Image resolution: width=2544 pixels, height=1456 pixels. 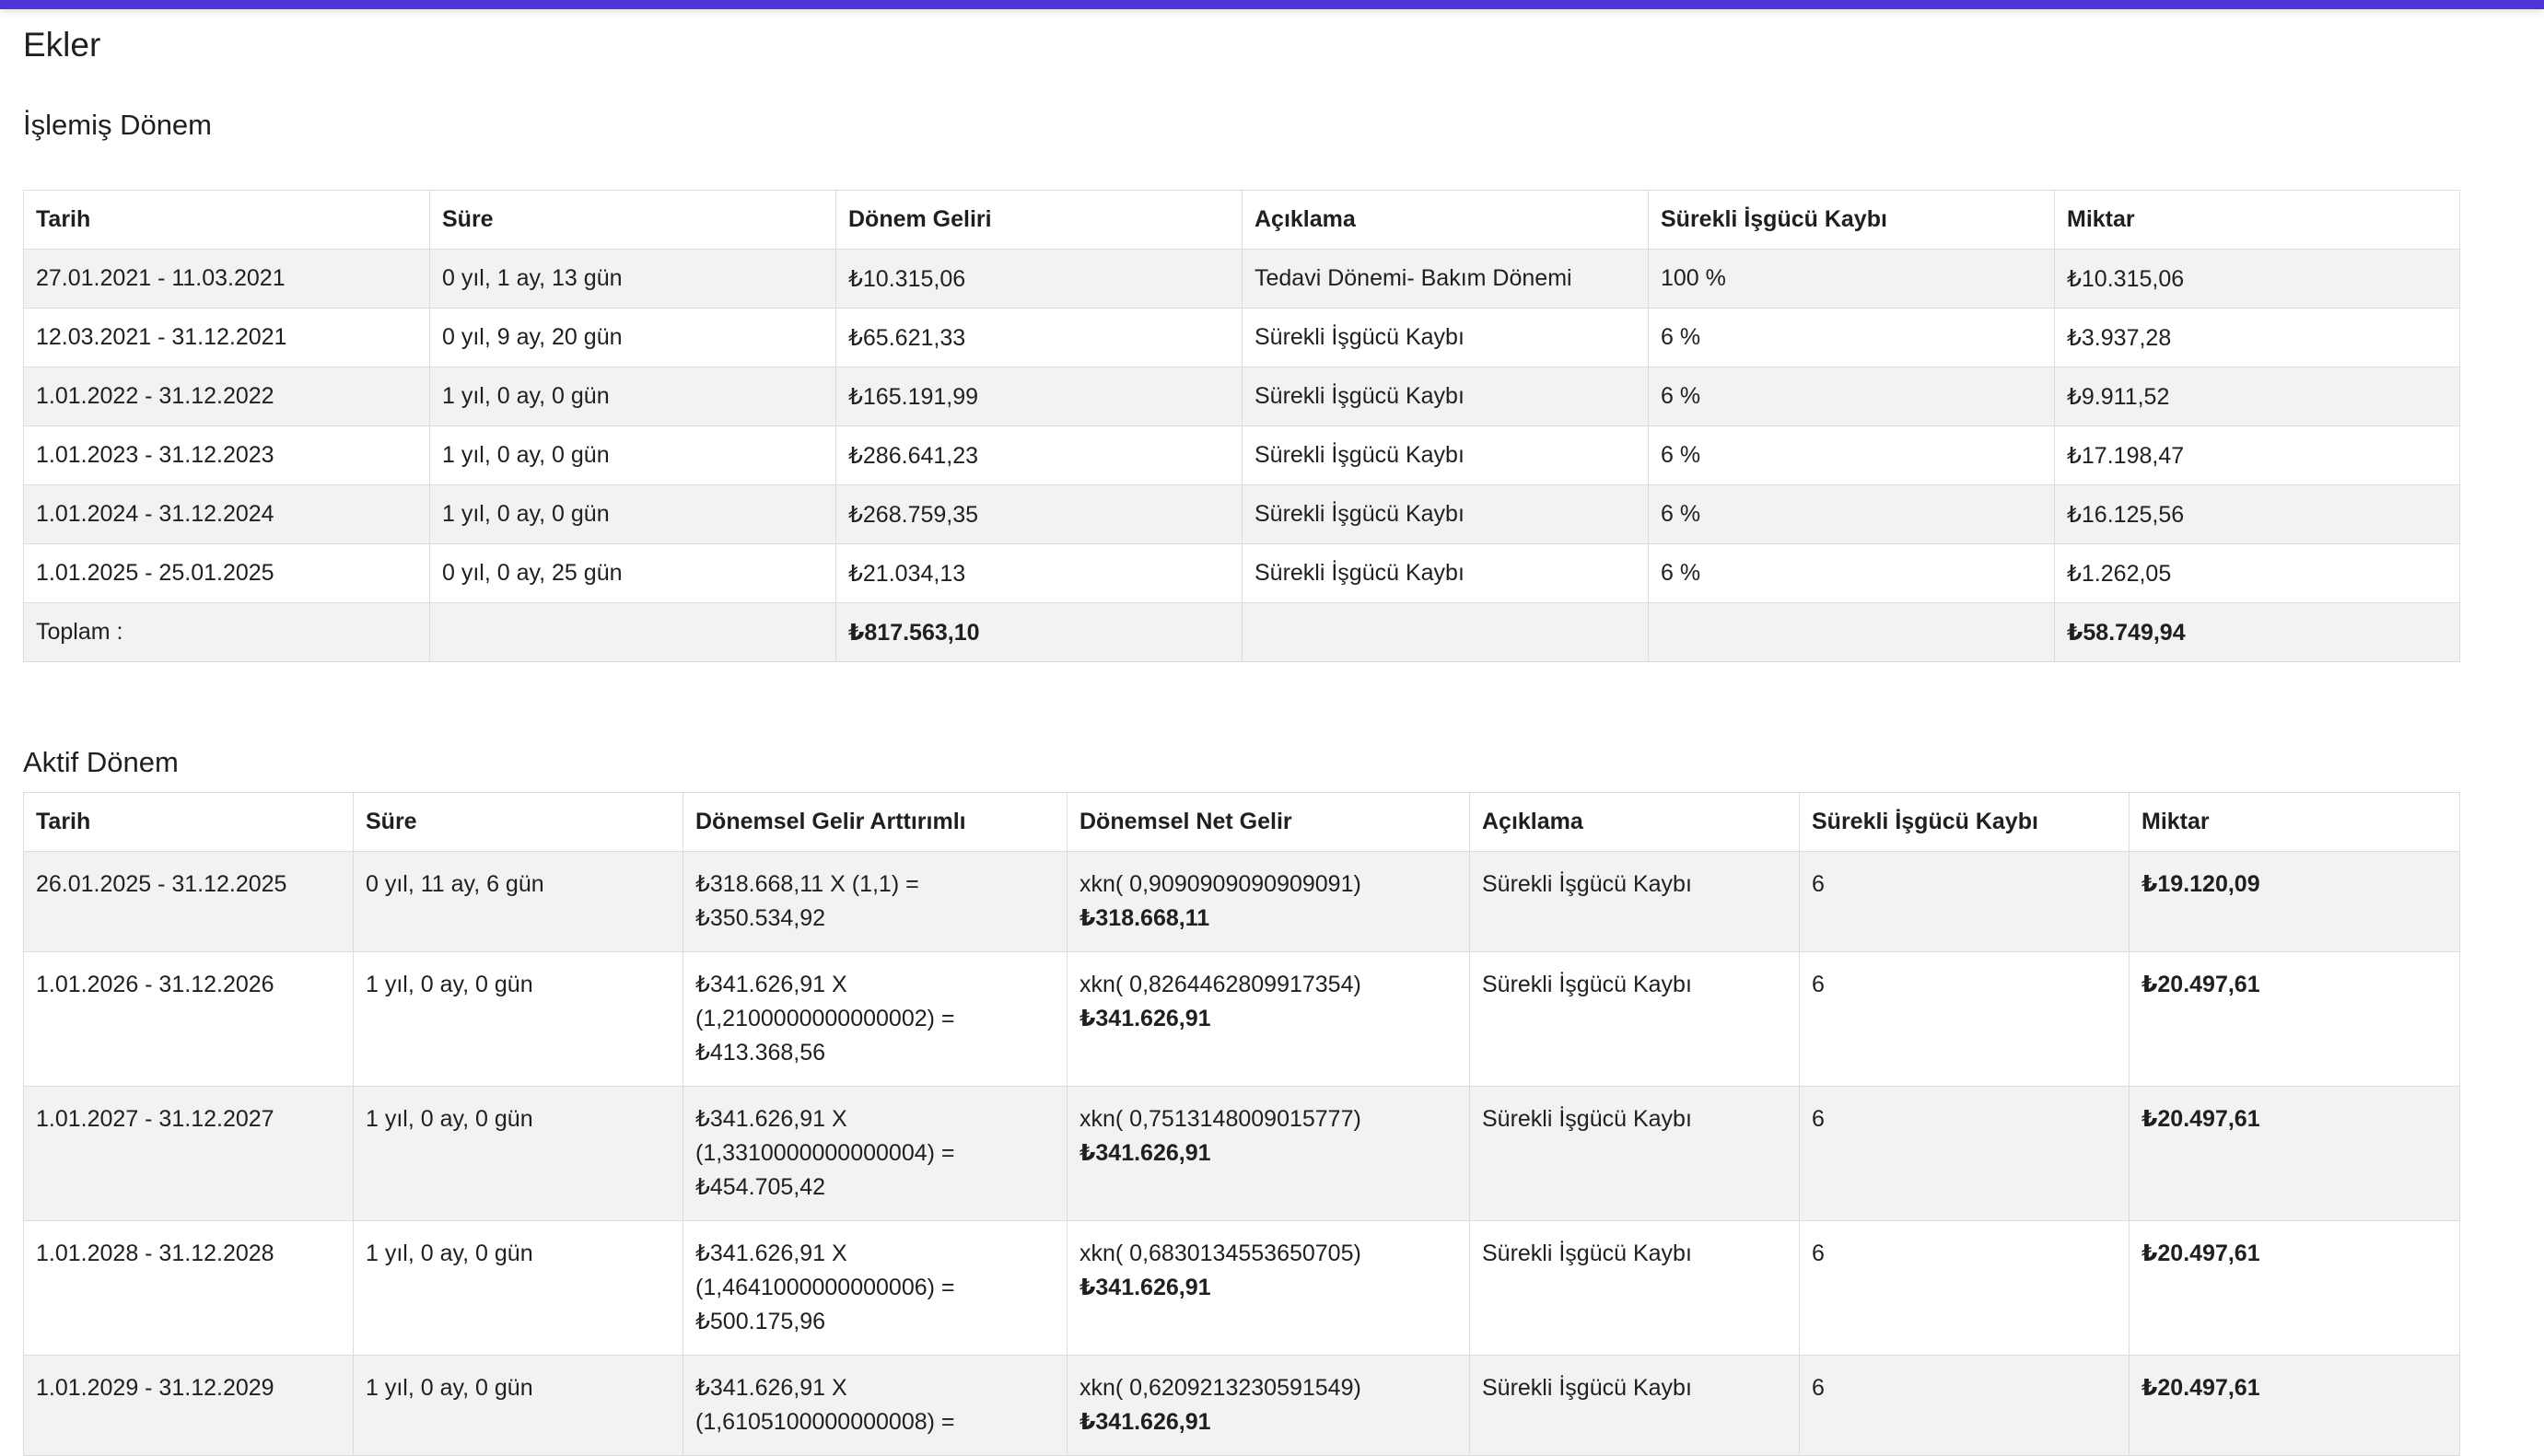 I want to click on net-gelir-value: ₺318.668,11, so click(x=1144, y=918).